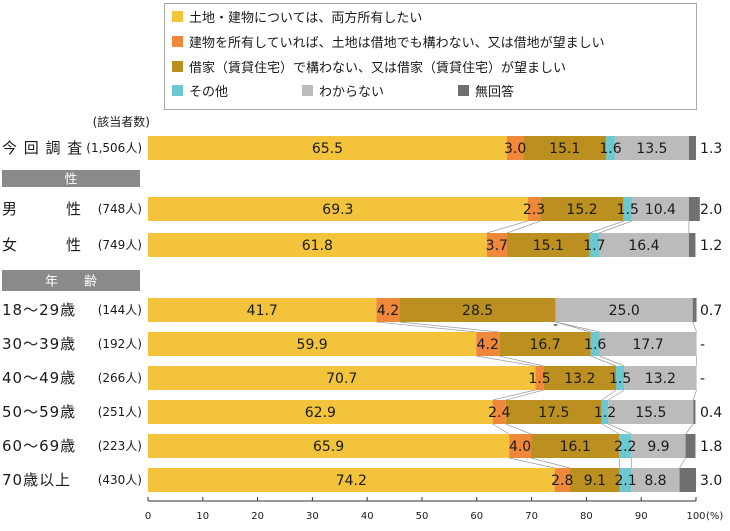  What do you see at coordinates (555, 325) in the screenshot?
I see `value-label-other: -` at bounding box center [555, 325].